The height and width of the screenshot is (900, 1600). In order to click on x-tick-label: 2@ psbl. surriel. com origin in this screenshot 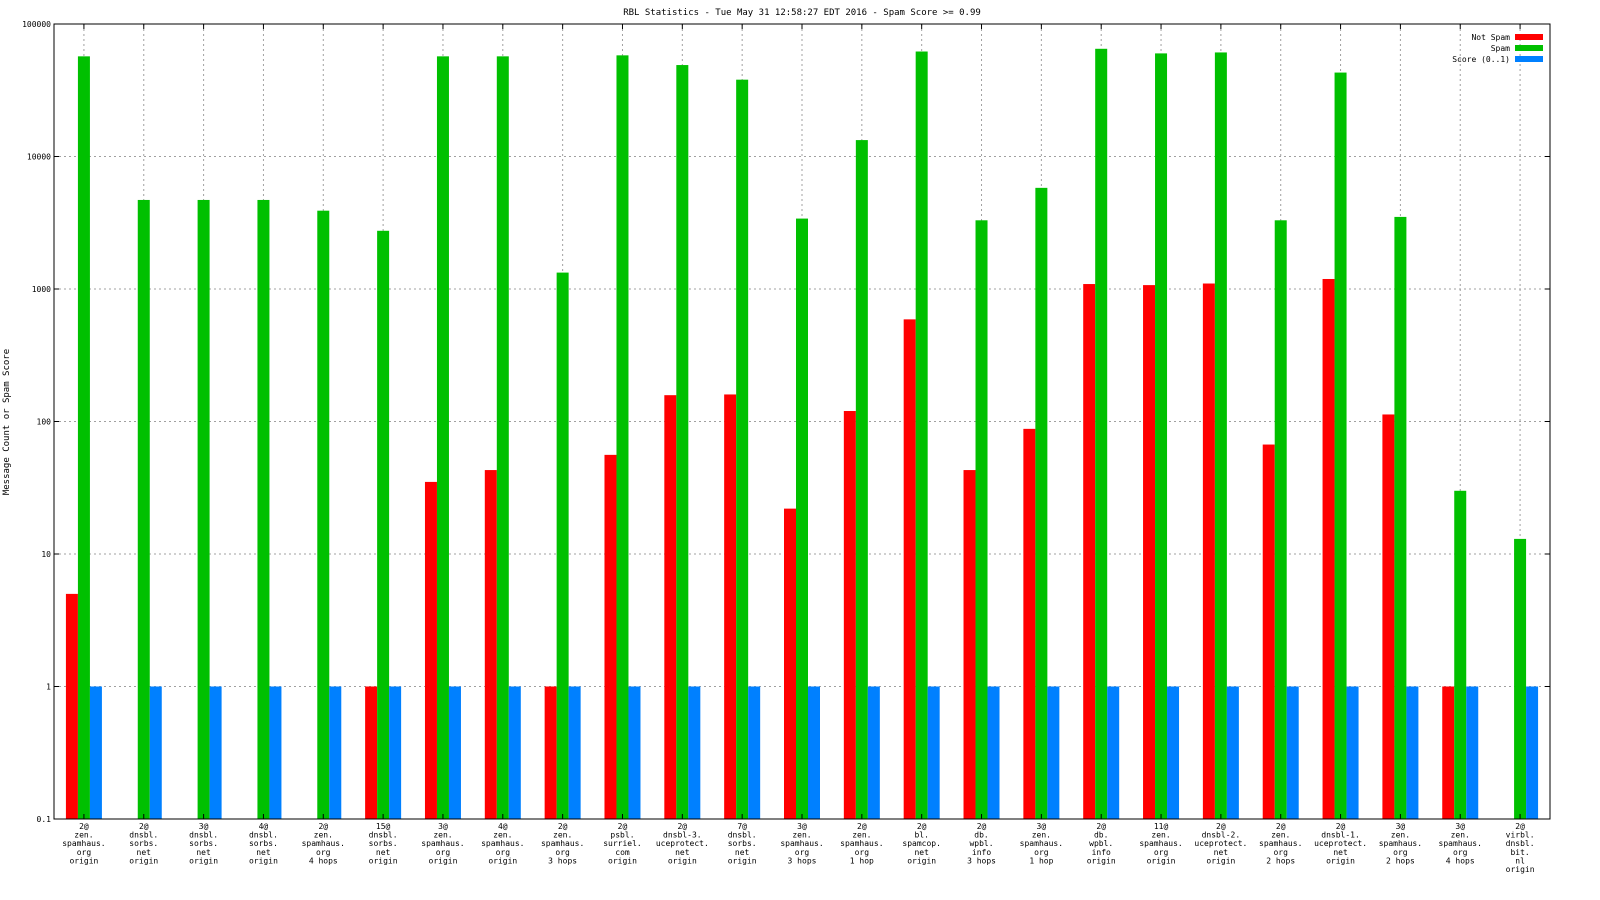, I will do `click(622, 843)`.